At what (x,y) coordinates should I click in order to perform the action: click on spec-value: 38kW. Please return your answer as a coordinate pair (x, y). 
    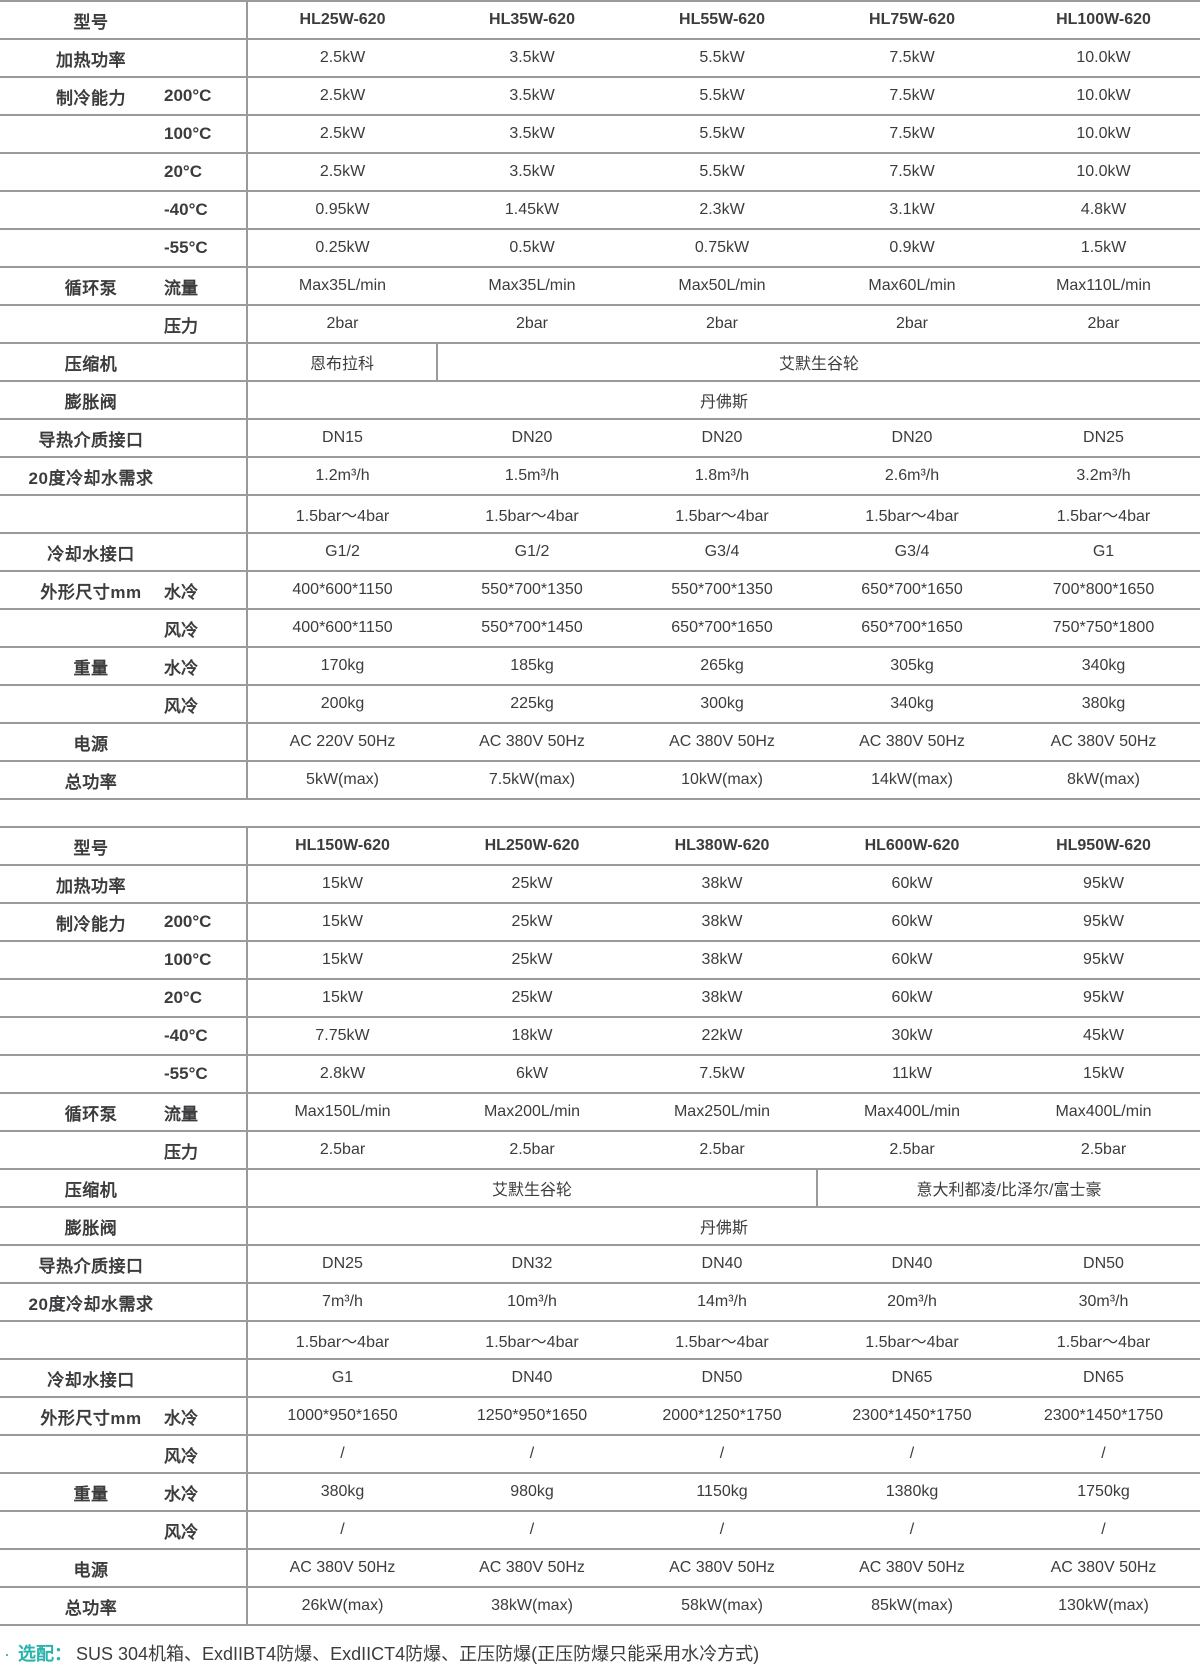
    Looking at the image, I should click on (722, 959).